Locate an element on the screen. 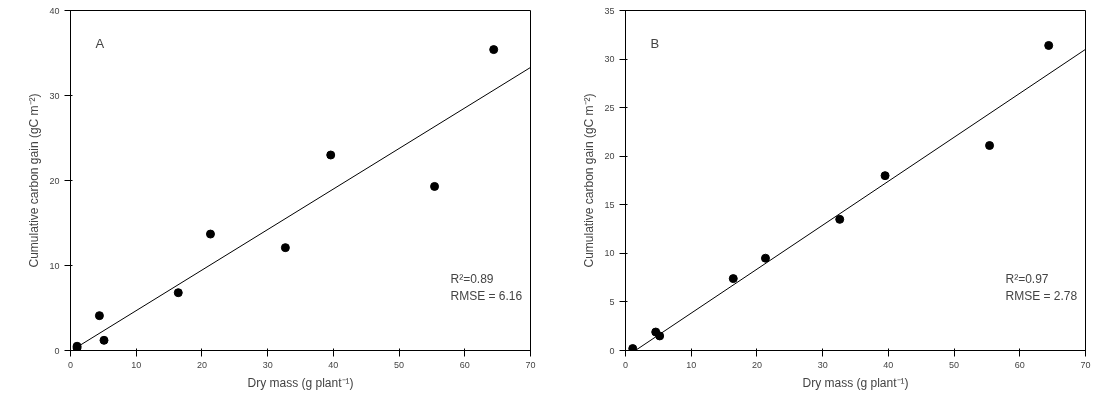 This screenshot has width=1119, height=402. annotation: R²=0.89 is located at coordinates (472, 278).